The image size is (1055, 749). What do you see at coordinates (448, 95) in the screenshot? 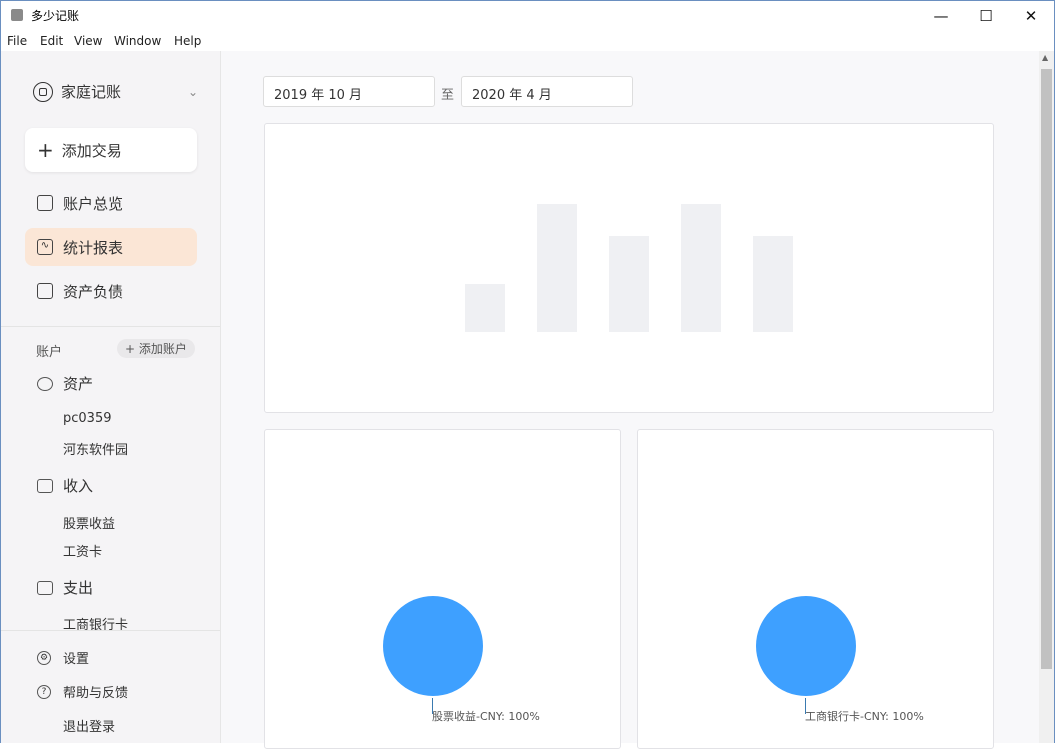
I see `range-separator: 至` at bounding box center [448, 95].